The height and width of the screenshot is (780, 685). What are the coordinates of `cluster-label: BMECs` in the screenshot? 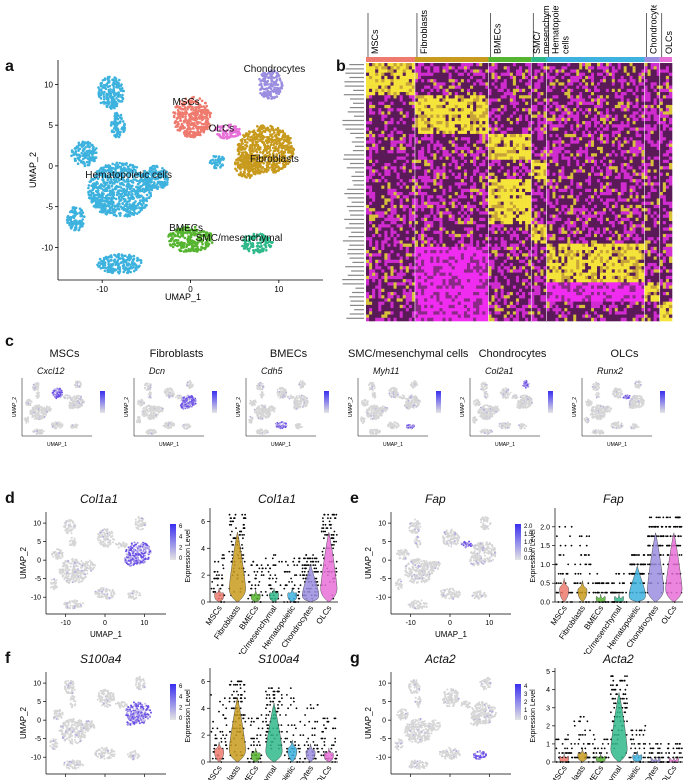 It's located at (186, 228).